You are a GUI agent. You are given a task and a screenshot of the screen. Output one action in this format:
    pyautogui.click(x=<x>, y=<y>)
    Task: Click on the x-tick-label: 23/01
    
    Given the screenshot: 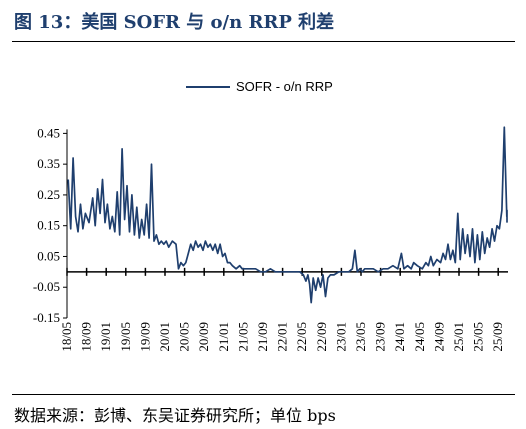 What is the action you would take?
    pyautogui.click(x=340, y=337)
    